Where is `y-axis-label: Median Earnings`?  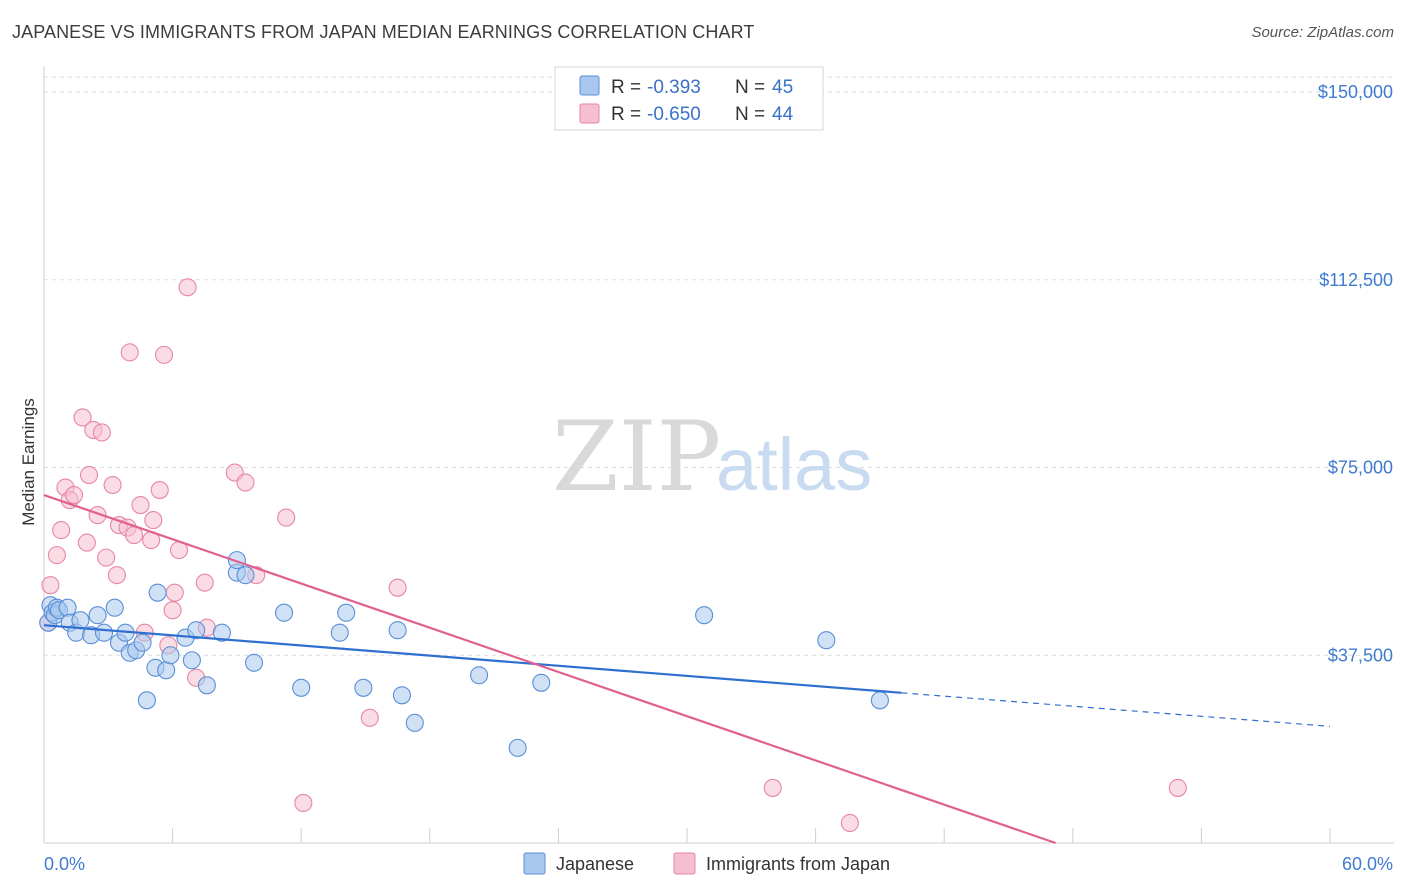
y-axis-label: Median Earnings is located at coordinates (28, 462).